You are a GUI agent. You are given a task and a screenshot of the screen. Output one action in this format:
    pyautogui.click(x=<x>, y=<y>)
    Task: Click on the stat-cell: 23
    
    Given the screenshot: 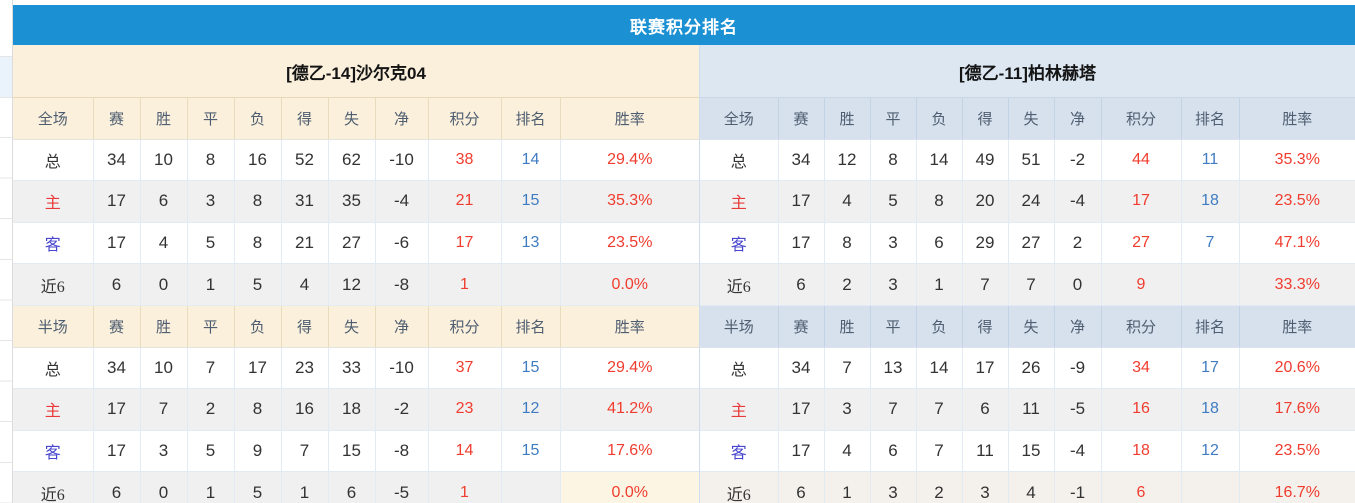 What is the action you would take?
    pyautogui.click(x=305, y=368)
    